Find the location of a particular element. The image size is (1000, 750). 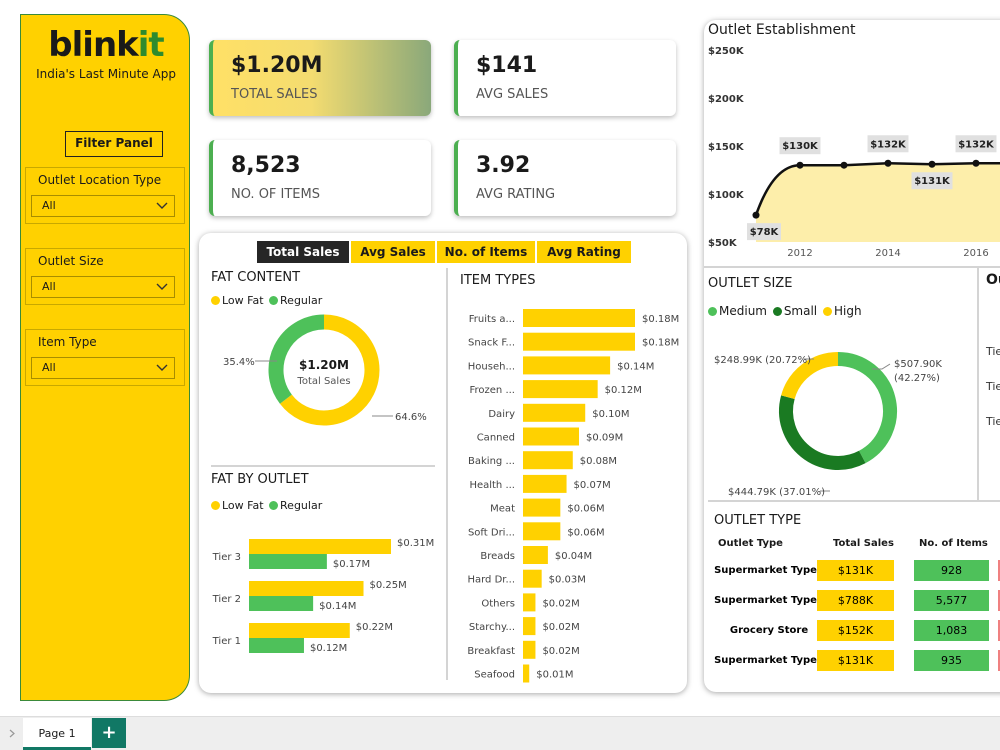

bar-tier-3-low-fat is located at coordinates (320, 546).